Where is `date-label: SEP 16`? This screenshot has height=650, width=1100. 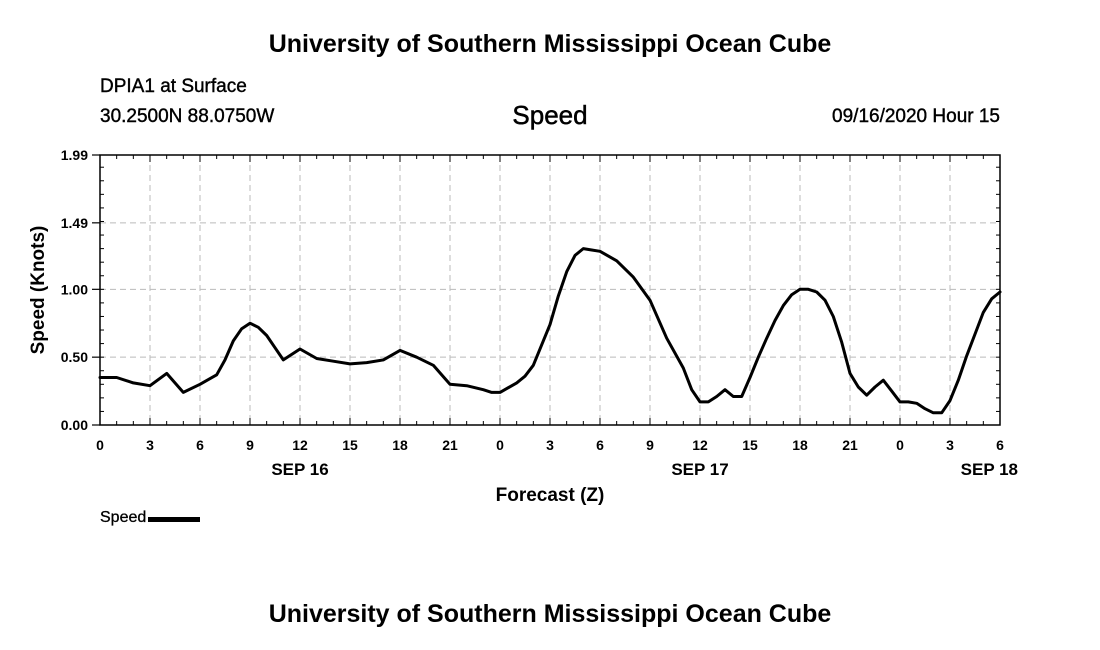
date-label: SEP 16 is located at coordinates (299, 469).